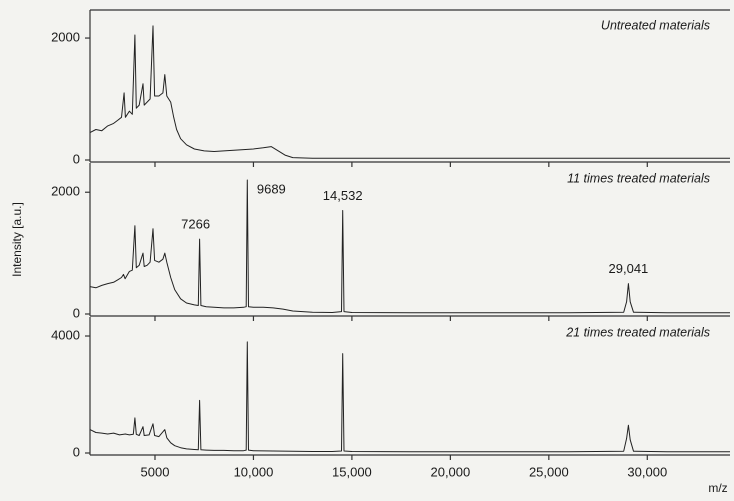  What do you see at coordinates (638, 178) in the screenshot?
I see `panel-title: 11 times treated materials` at bounding box center [638, 178].